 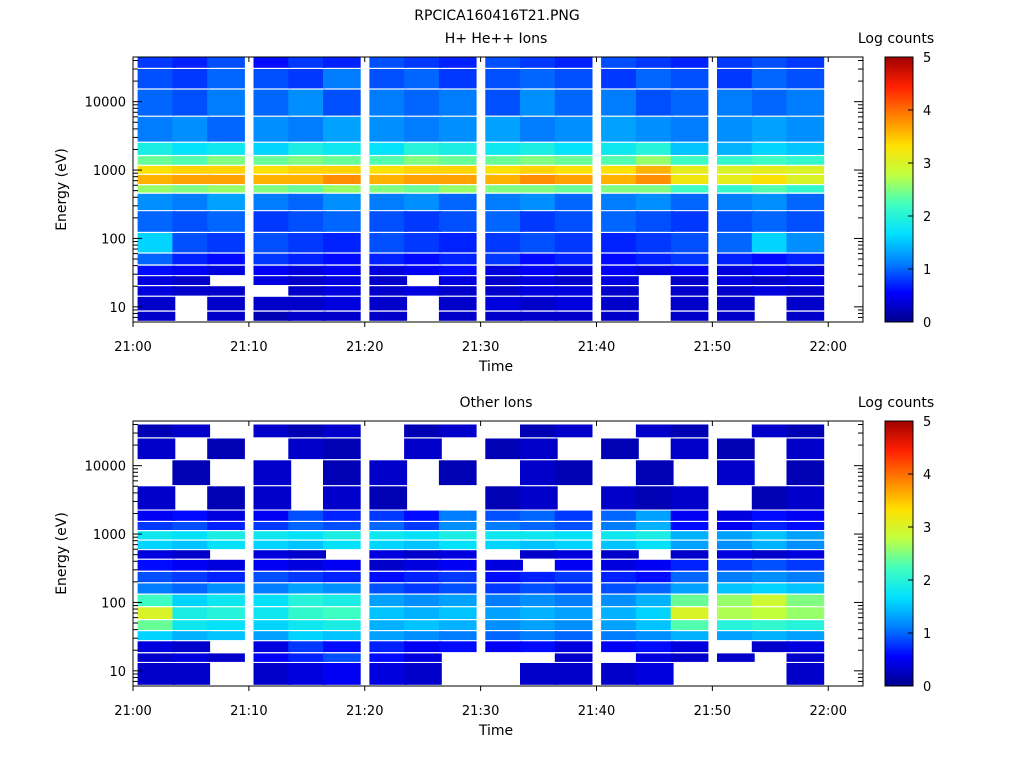 I want to click on p1-cb-tick-label-2: 2, so click(x=927, y=581).